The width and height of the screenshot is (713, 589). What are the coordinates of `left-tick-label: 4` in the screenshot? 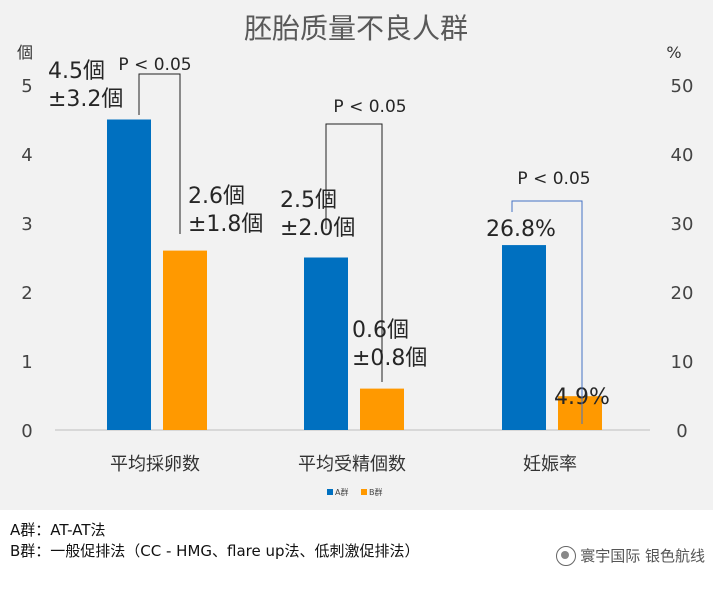 It's located at (26, 155).